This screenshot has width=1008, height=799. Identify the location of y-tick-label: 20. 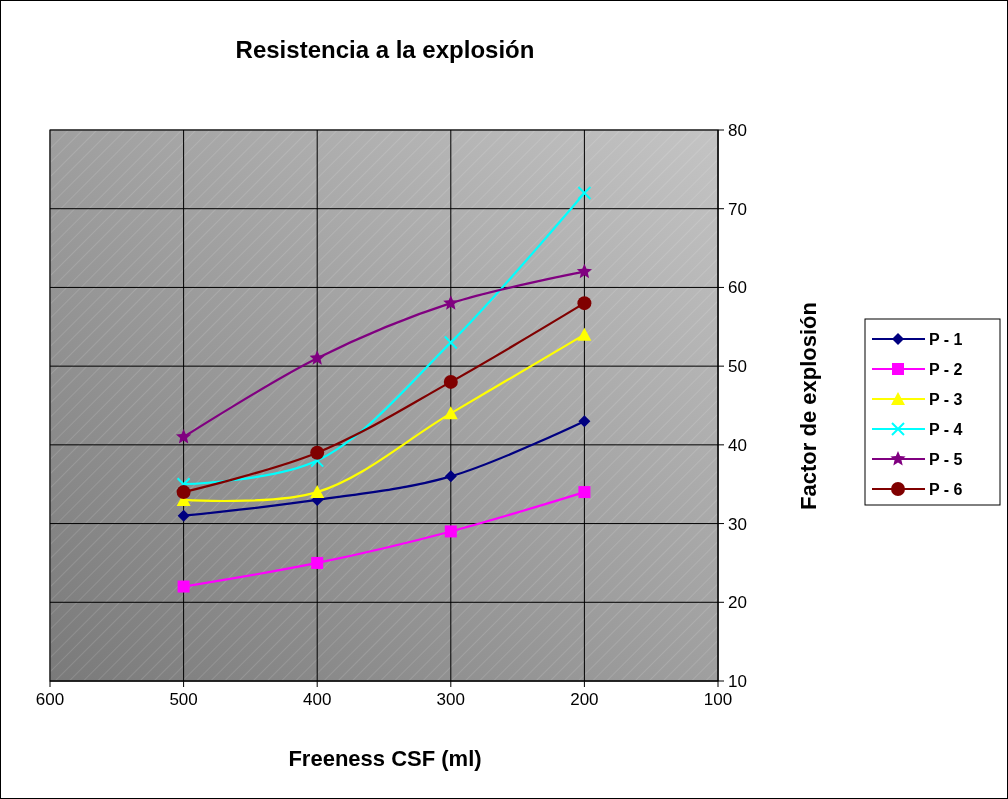
(737, 603).